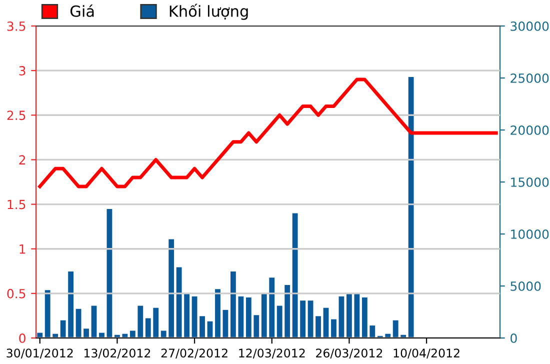 The height and width of the screenshot is (364, 550). What do you see at coordinates (530, 234) in the screenshot?
I see `y2-tick-label: 10000` at bounding box center [530, 234].